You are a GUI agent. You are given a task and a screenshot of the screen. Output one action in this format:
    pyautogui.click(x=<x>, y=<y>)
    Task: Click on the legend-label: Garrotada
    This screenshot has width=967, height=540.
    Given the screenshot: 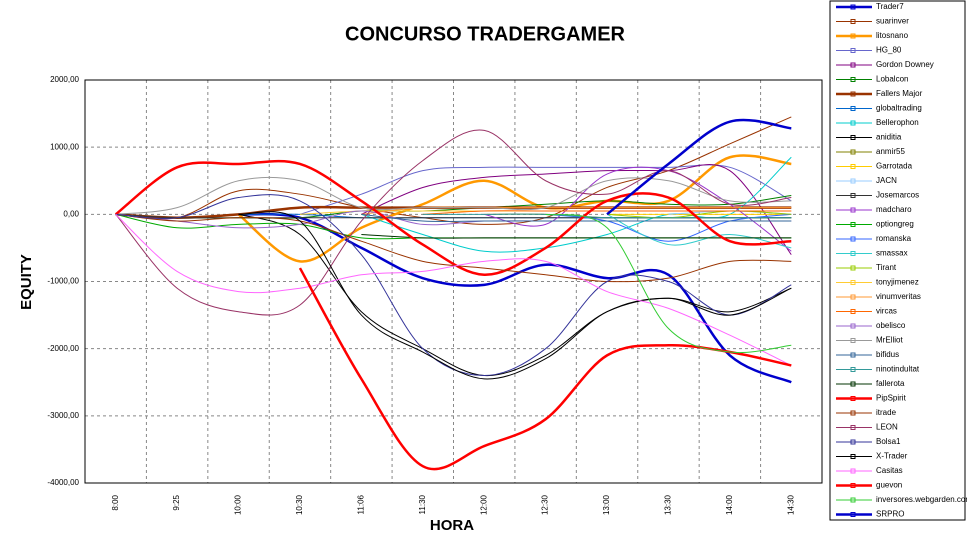 What is the action you would take?
    pyautogui.click(x=894, y=166)
    